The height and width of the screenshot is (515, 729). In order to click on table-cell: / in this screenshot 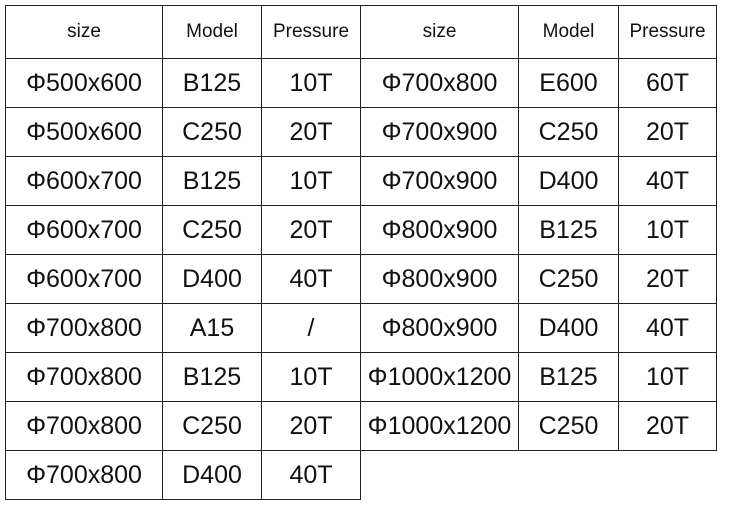, I will do `click(311, 328)`.